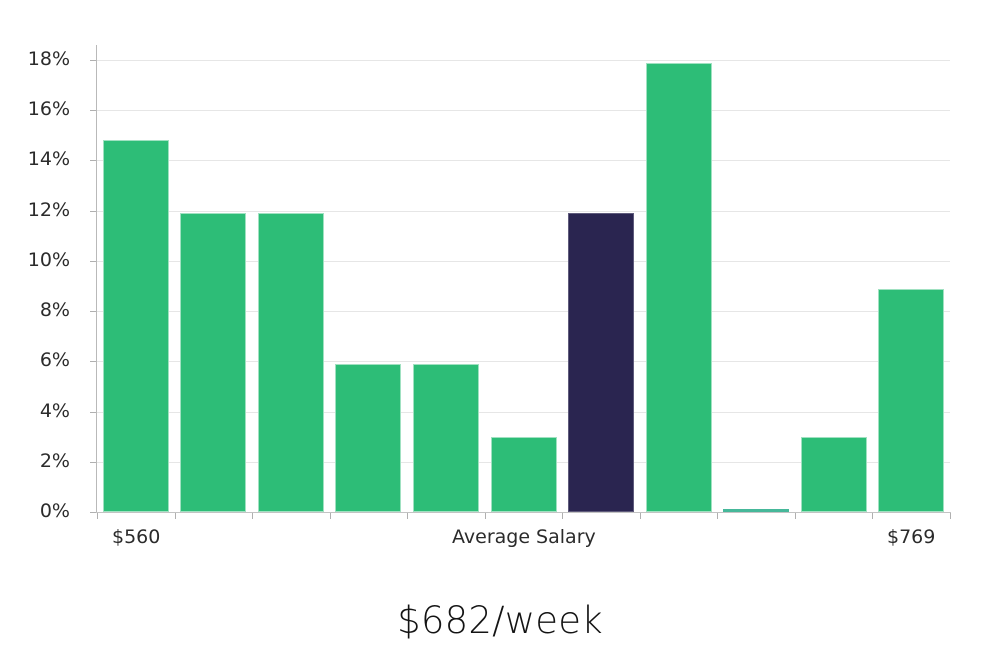 Image resolution: width=1000 pixels, height=660 pixels. Describe the element at coordinates (48, 159) in the screenshot. I see `y-axis-tick-label: 14%` at that location.